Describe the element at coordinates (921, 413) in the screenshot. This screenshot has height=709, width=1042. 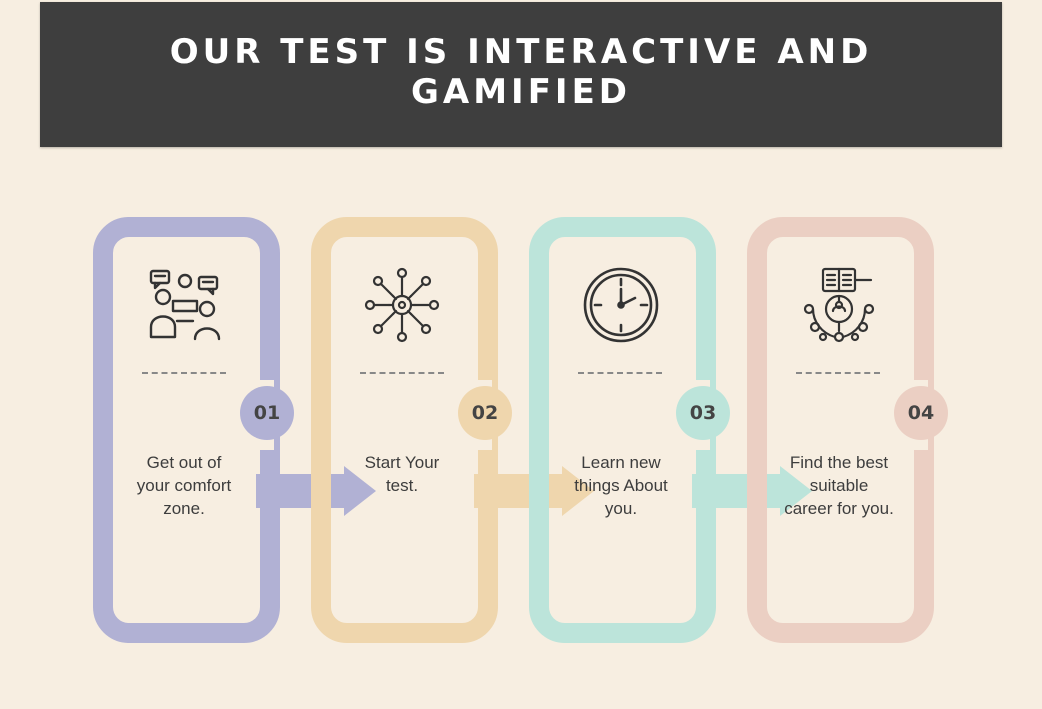
I see `step-4-badge: 04` at that location.